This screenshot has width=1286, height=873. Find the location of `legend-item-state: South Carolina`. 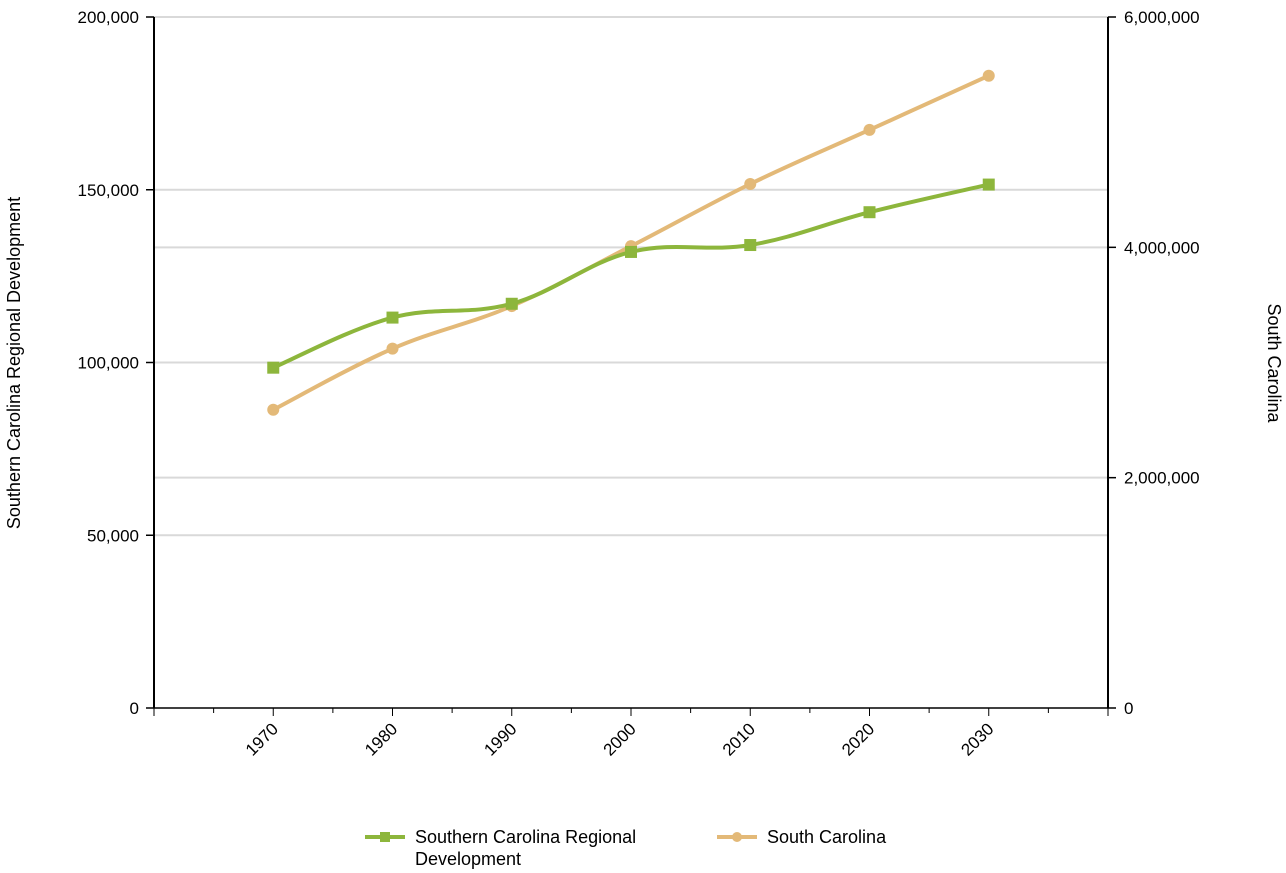

legend-item-state: South Carolina is located at coordinates (801, 848).